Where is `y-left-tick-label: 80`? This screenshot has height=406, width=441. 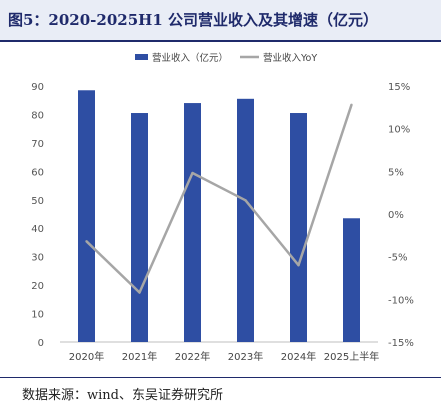
y-left-tick-label: 80 is located at coordinates (37, 115).